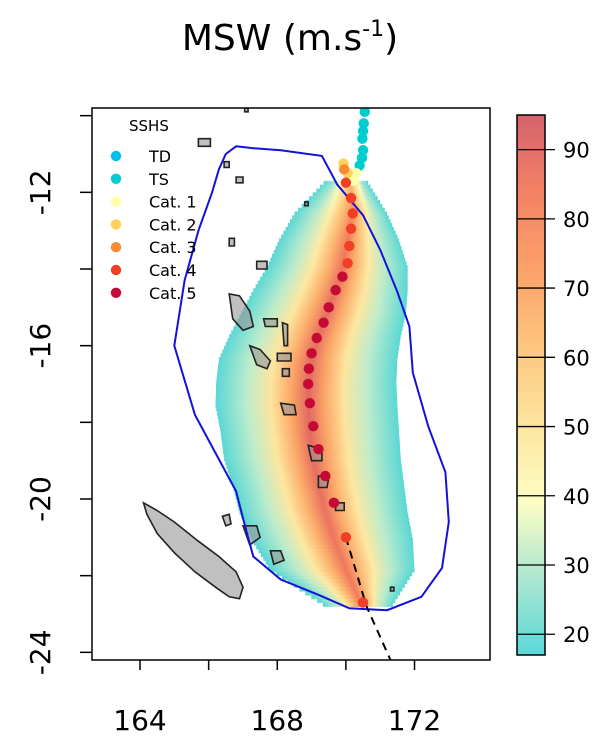 The height and width of the screenshot is (750, 615). What do you see at coordinates (576, 220) in the screenshot?
I see `colorbar-tick-label: 80` at bounding box center [576, 220].